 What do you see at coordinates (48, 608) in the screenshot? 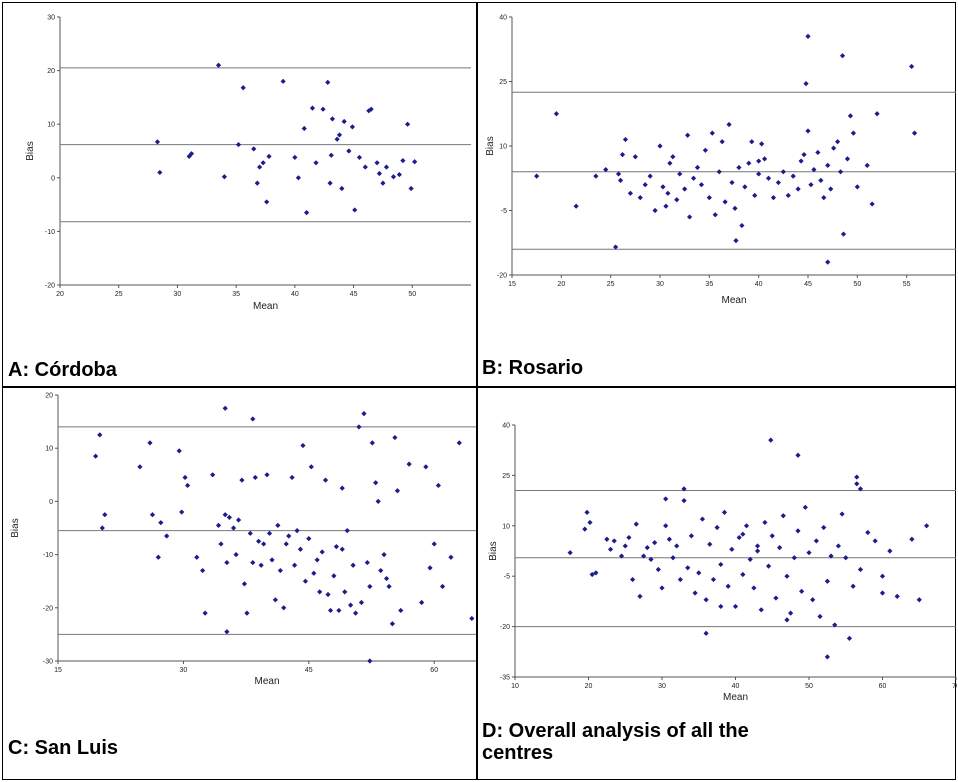
I see `y-tick-label: -20` at bounding box center [48, 608].